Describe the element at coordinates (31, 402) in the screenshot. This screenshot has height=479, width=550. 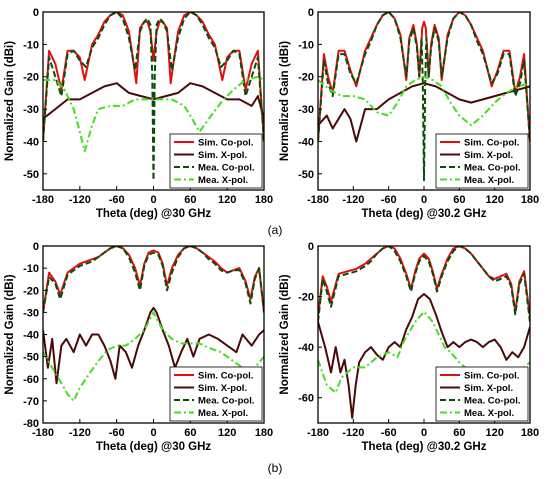
I see `y-tick-label: -70` at that location.